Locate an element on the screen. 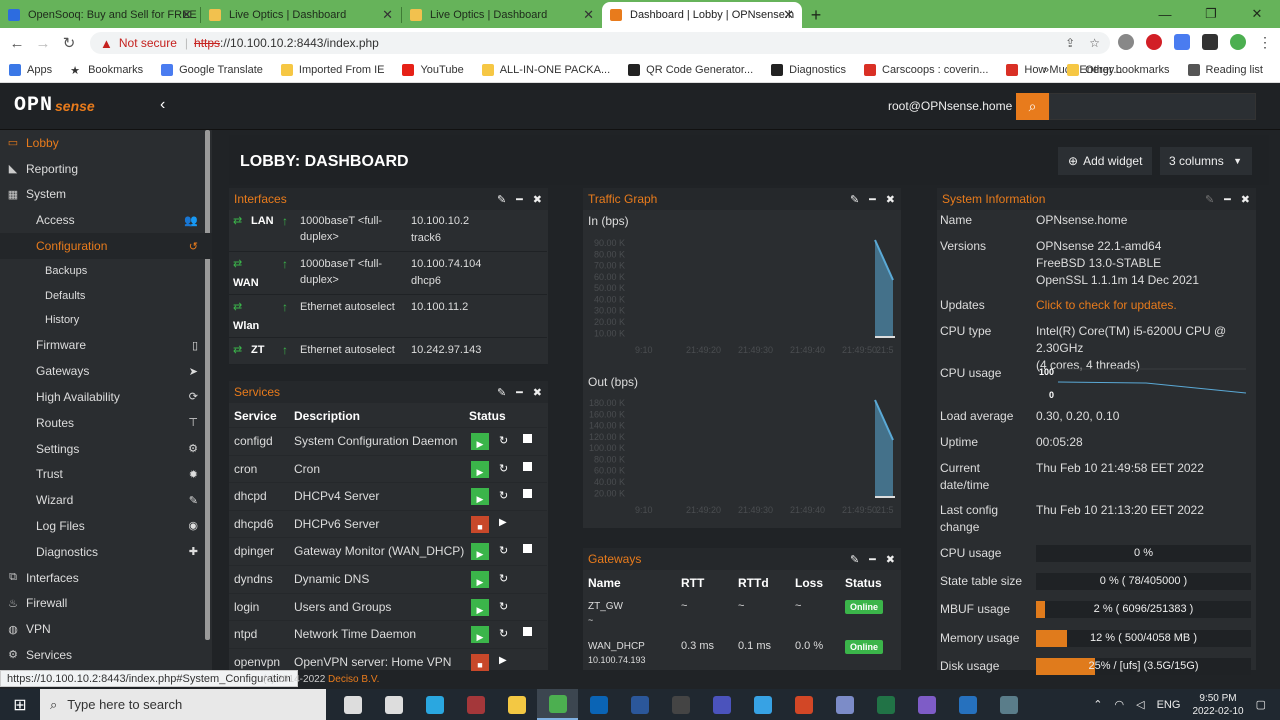 This screenshot has width=1280, height=720. file-explorer-icon is located at coordinates (516, 704).